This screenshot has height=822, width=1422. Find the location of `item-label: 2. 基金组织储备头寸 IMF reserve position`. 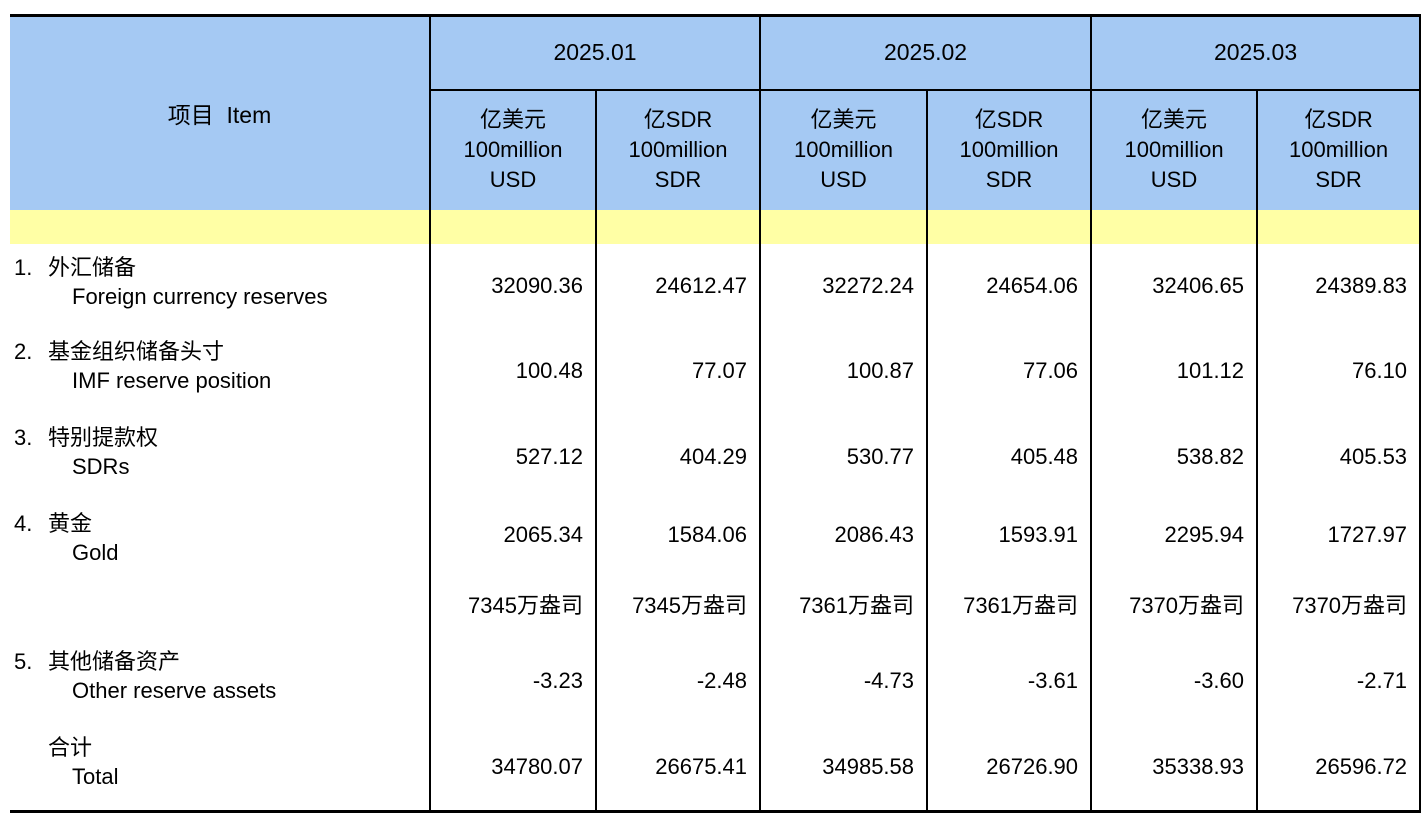

item-label: 2. 基金组织储备头寸 IMF reserve position is located at coordinates (220, 370).